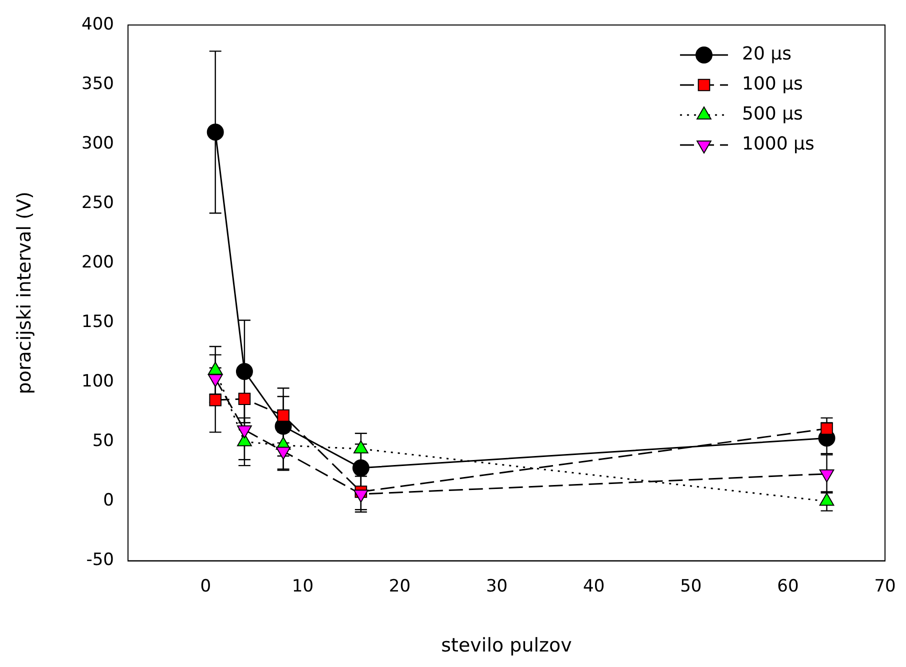  I want to click on y-tick-label: 400, so click(98, 24).